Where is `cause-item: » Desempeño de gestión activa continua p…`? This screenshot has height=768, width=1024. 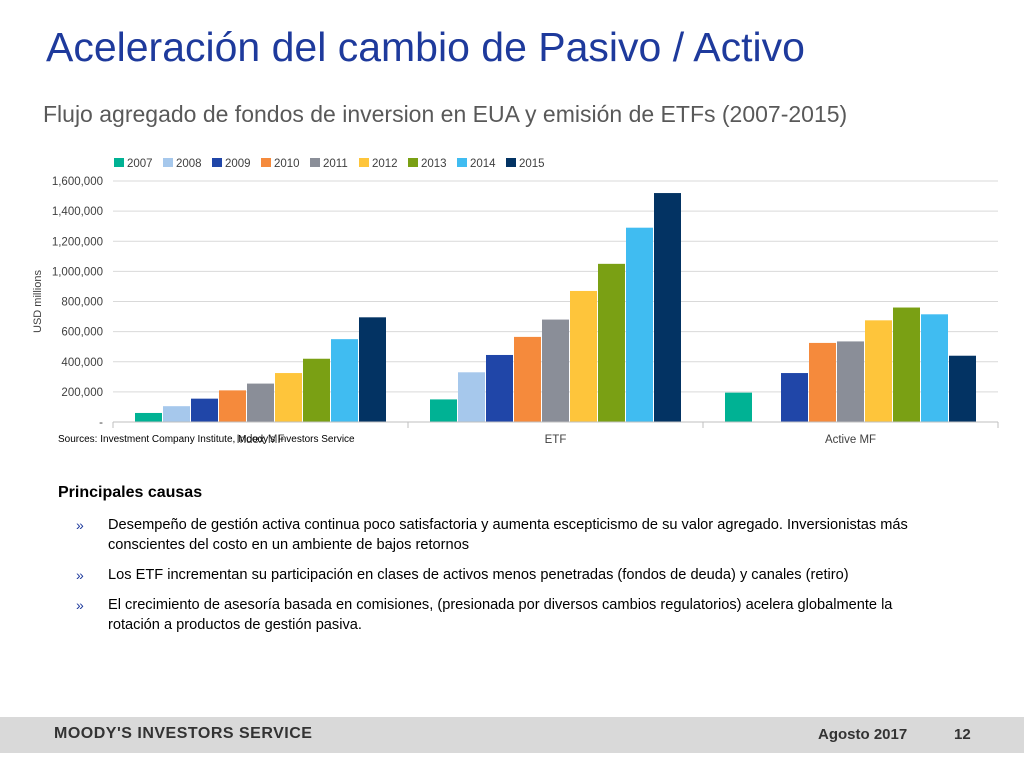
cause-item: » Desempeño de gestión activa continua p… is located at coordinates (504, 535).